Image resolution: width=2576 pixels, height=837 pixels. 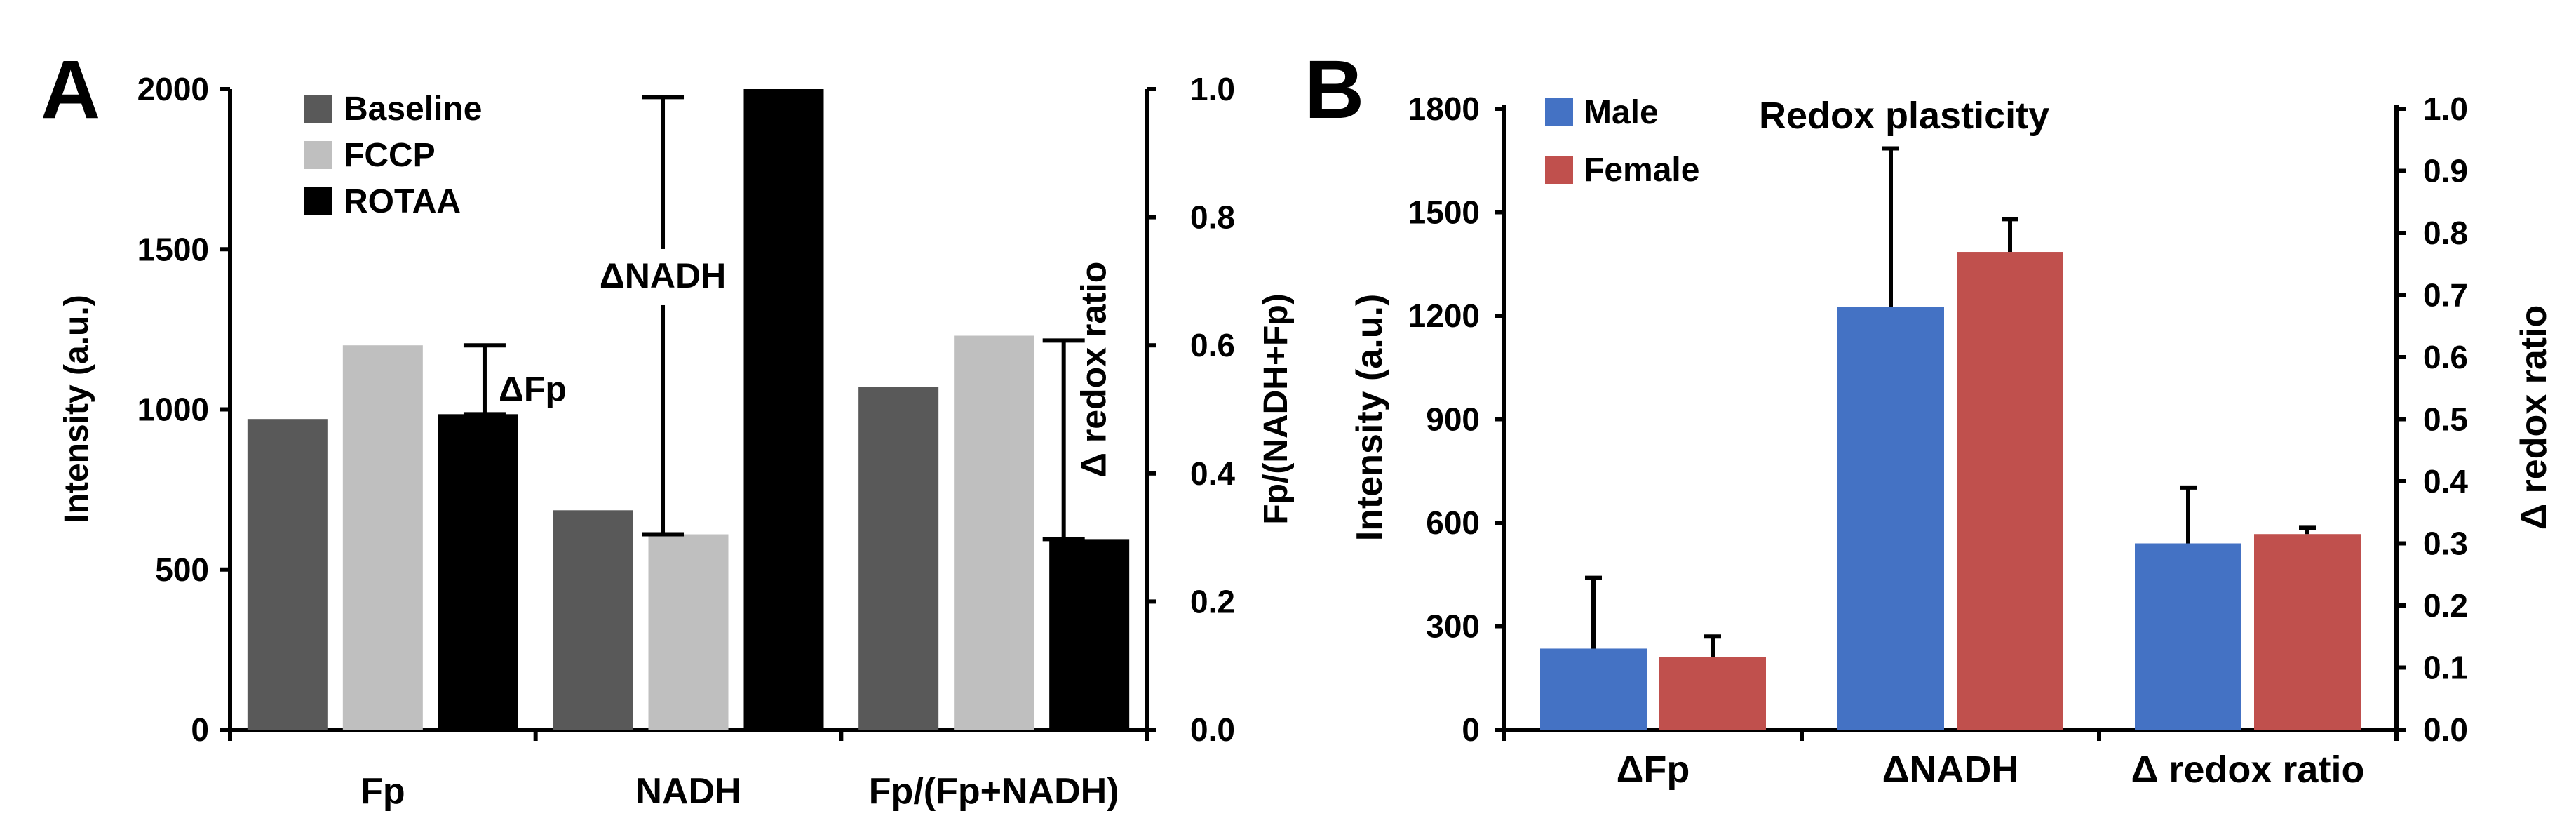 I want to click on panel-b-y2-tick-label: 0.6, so click(x=2445, y=357).